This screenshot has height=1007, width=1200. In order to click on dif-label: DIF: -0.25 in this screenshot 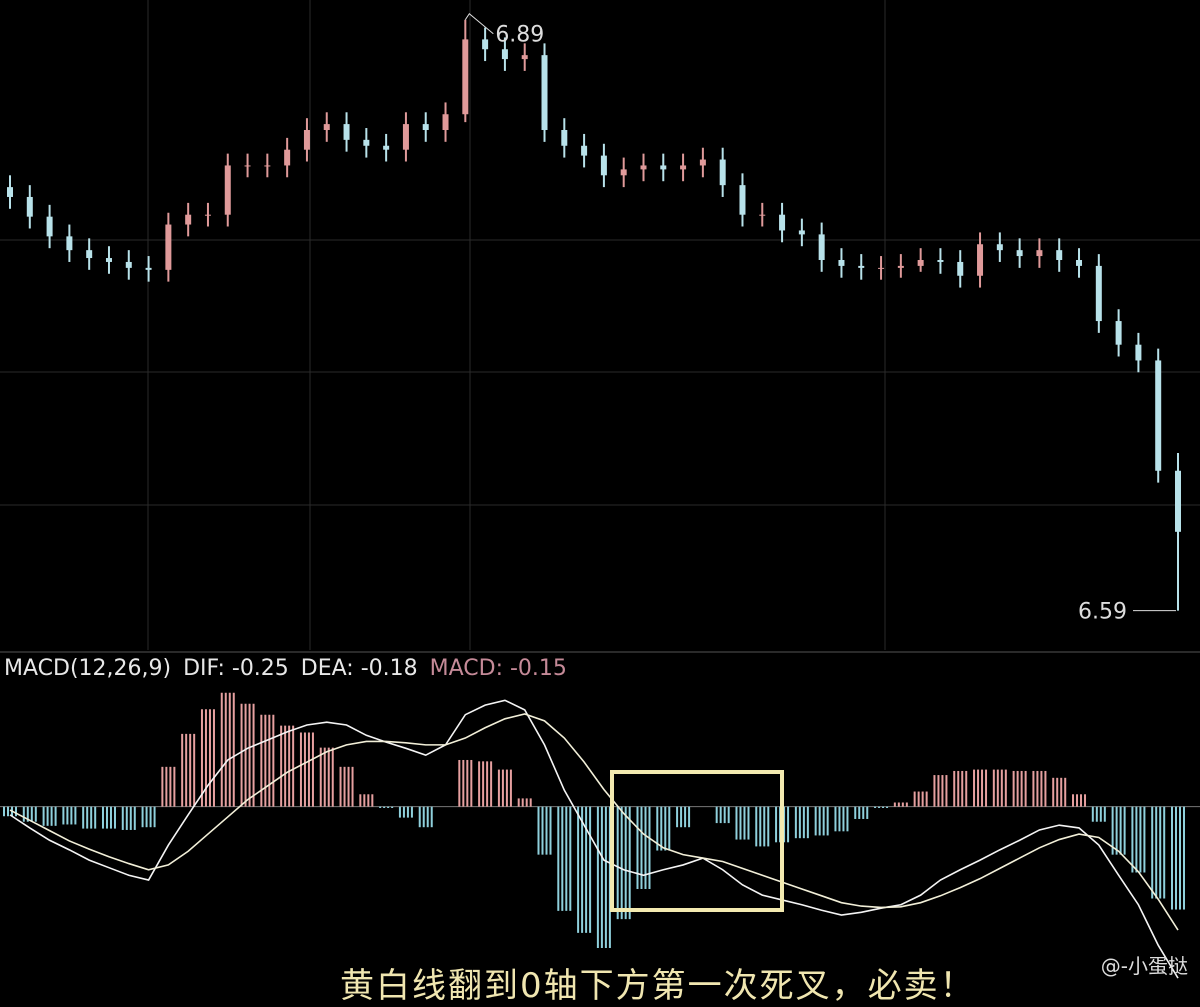, I will do `click(236, 668)`.